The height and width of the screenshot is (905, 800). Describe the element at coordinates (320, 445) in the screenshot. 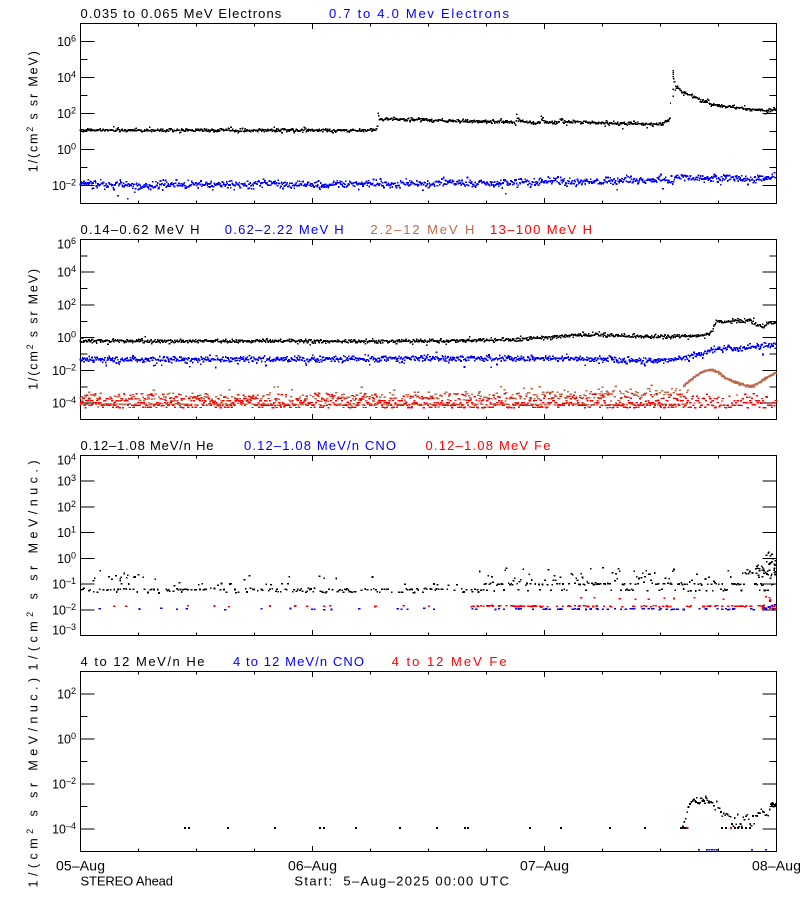

I see `svg-text: 0.12–1.08 MeV/n CNO` at that location.